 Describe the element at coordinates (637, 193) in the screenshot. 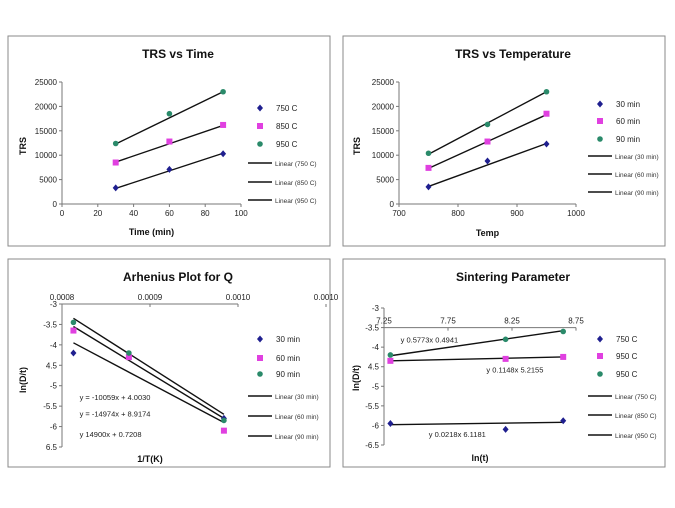

I see `legend-label: Linear (90 min)` at that location.